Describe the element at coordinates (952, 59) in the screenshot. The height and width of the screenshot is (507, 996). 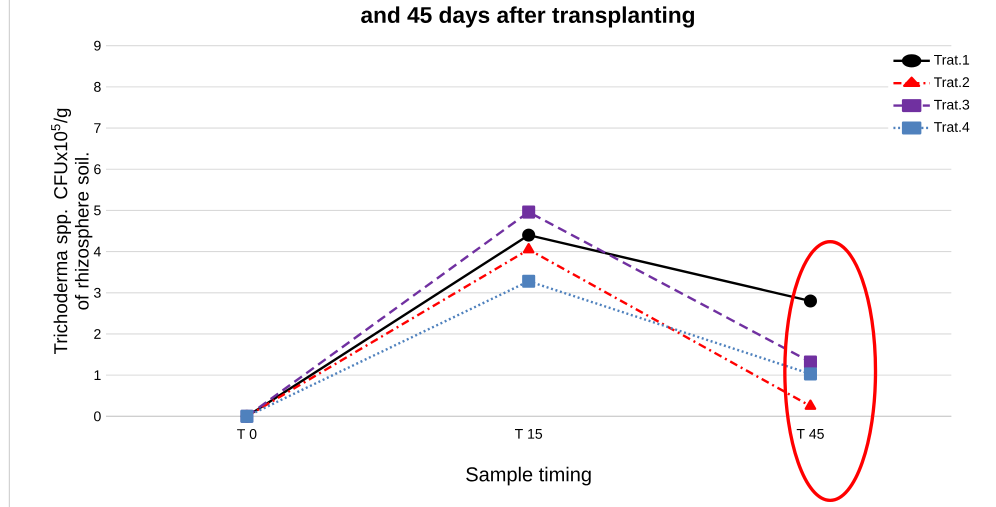
I see `legend-label: Trat.1` at that location.